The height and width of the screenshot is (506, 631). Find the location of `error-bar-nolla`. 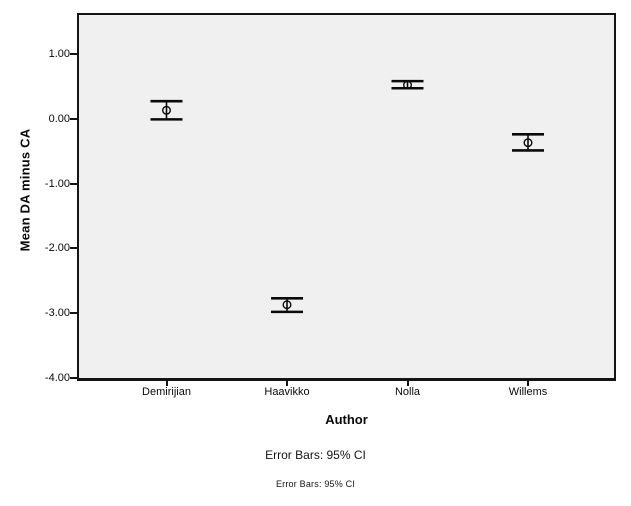

error-bar-nolla is located at coordinates (407, 84).